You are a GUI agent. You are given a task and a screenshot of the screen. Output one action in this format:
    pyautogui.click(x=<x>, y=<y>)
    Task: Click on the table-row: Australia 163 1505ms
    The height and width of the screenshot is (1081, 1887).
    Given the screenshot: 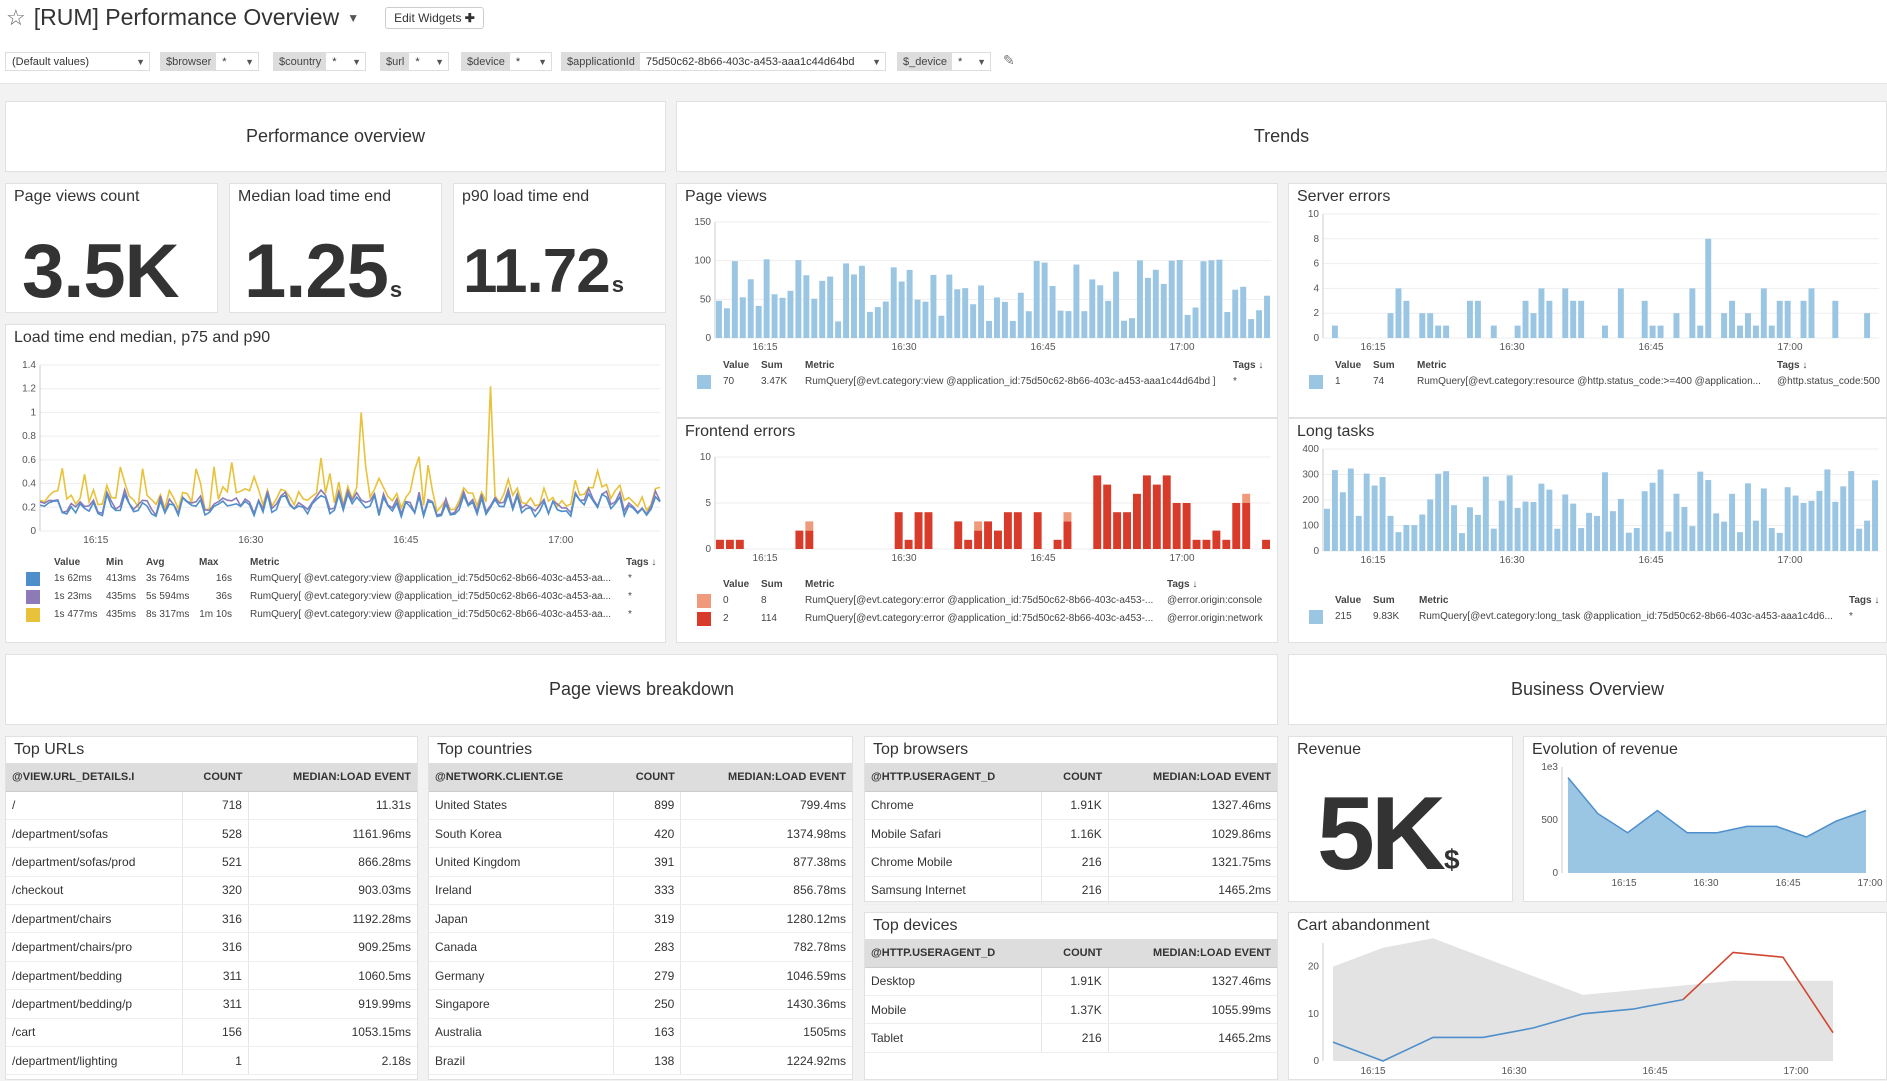 What is the action you would take?
    pyautogui.click(x=640, y=1033)
    